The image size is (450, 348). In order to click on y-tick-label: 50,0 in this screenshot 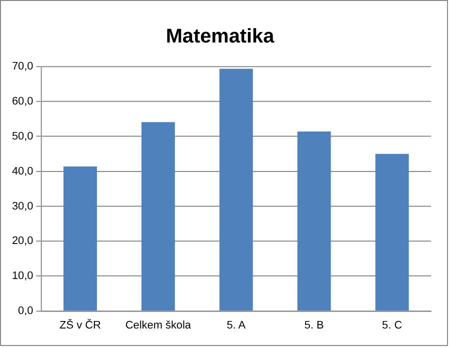, I will do `click(23, 136)`.